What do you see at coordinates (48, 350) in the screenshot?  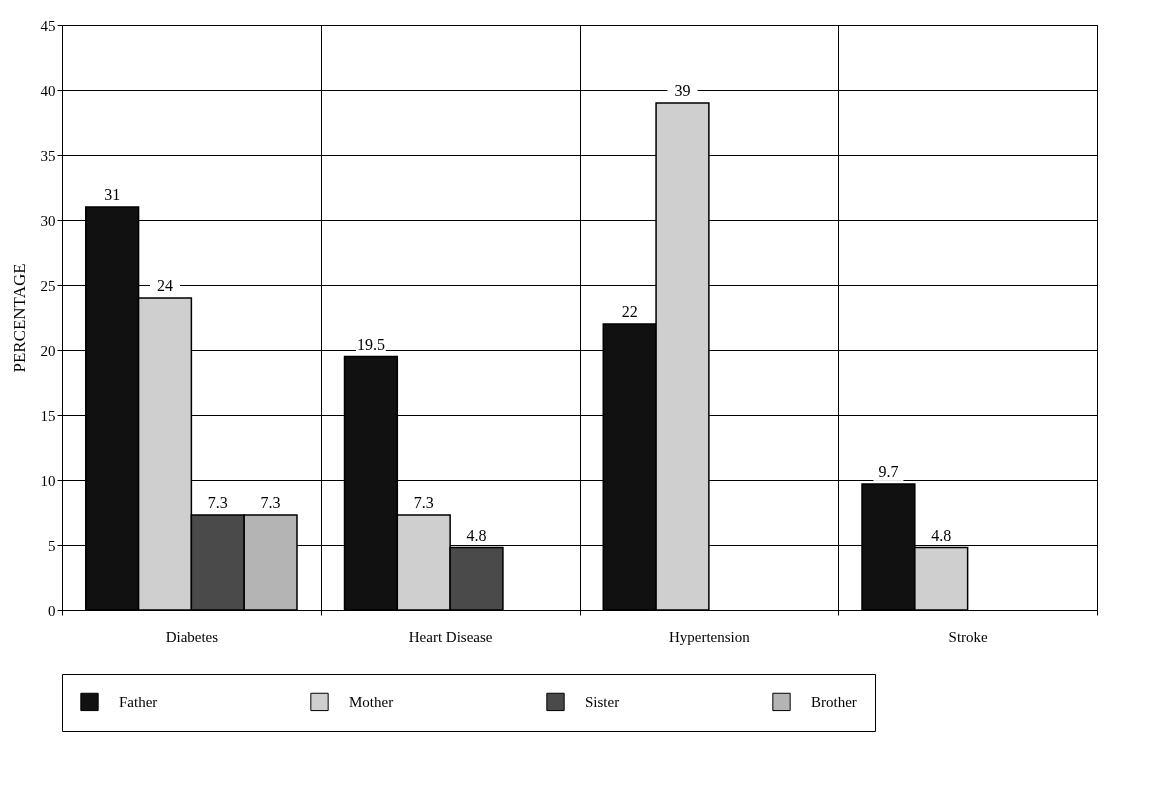 I see `y-tick-label: 20` at bounding box center [48, 350].